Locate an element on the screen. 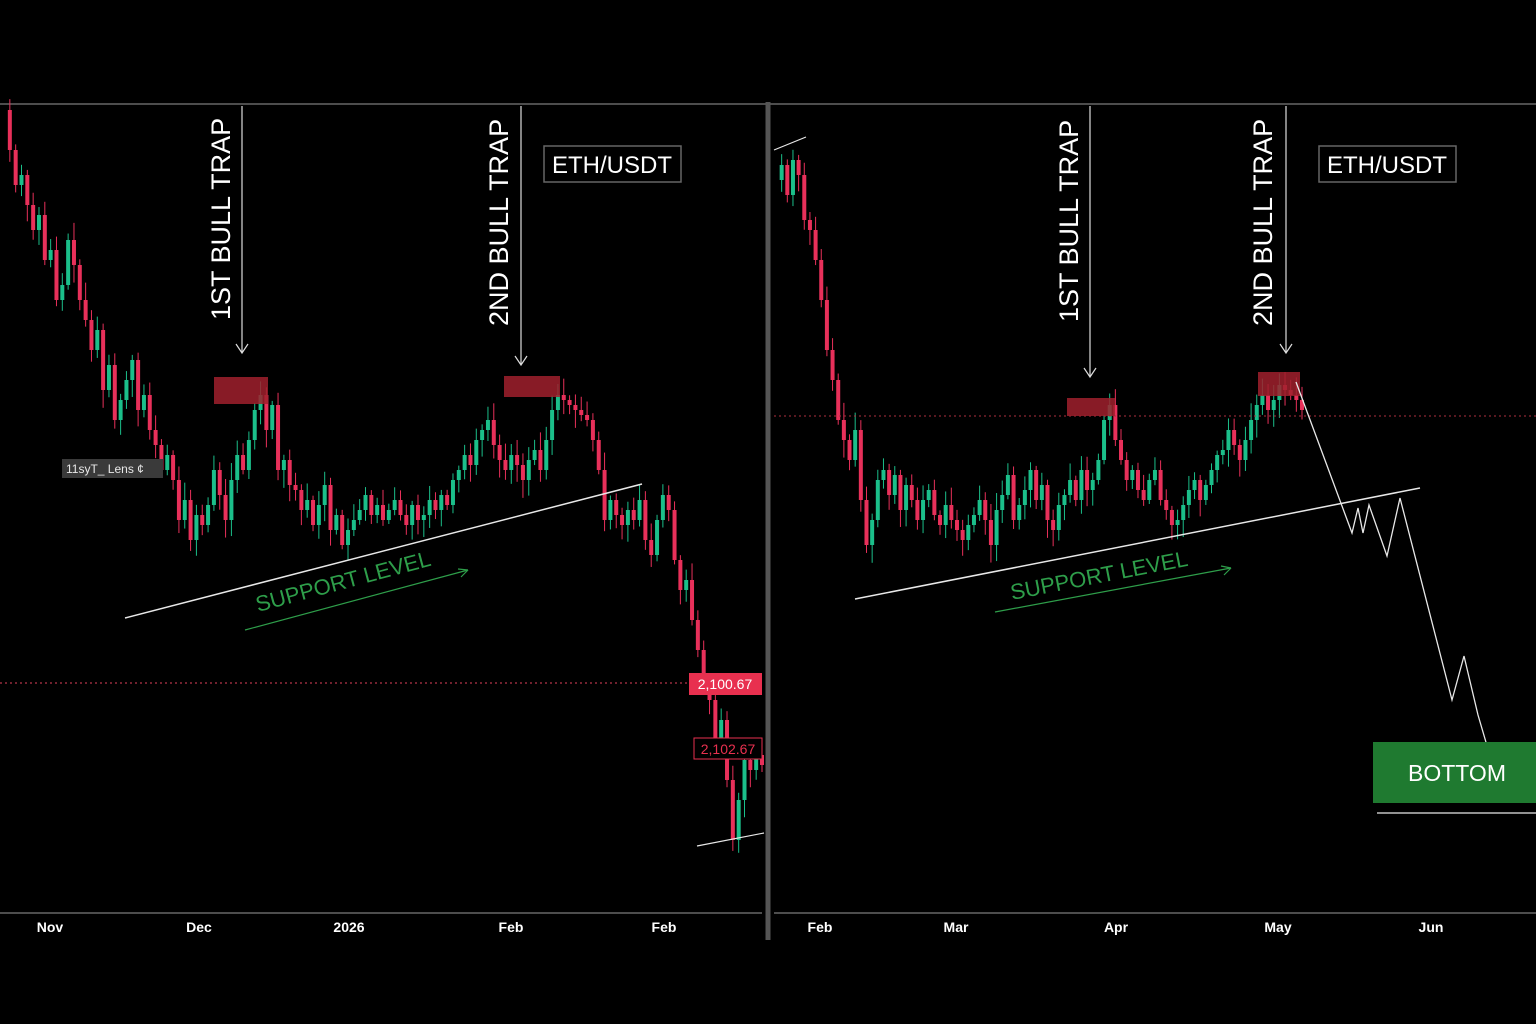 Image resolution: width=1536 pixels, height=1024 pixels. legend-glitch-text: 11syT_ Lens ¢ is located at coordinates (105, 469).